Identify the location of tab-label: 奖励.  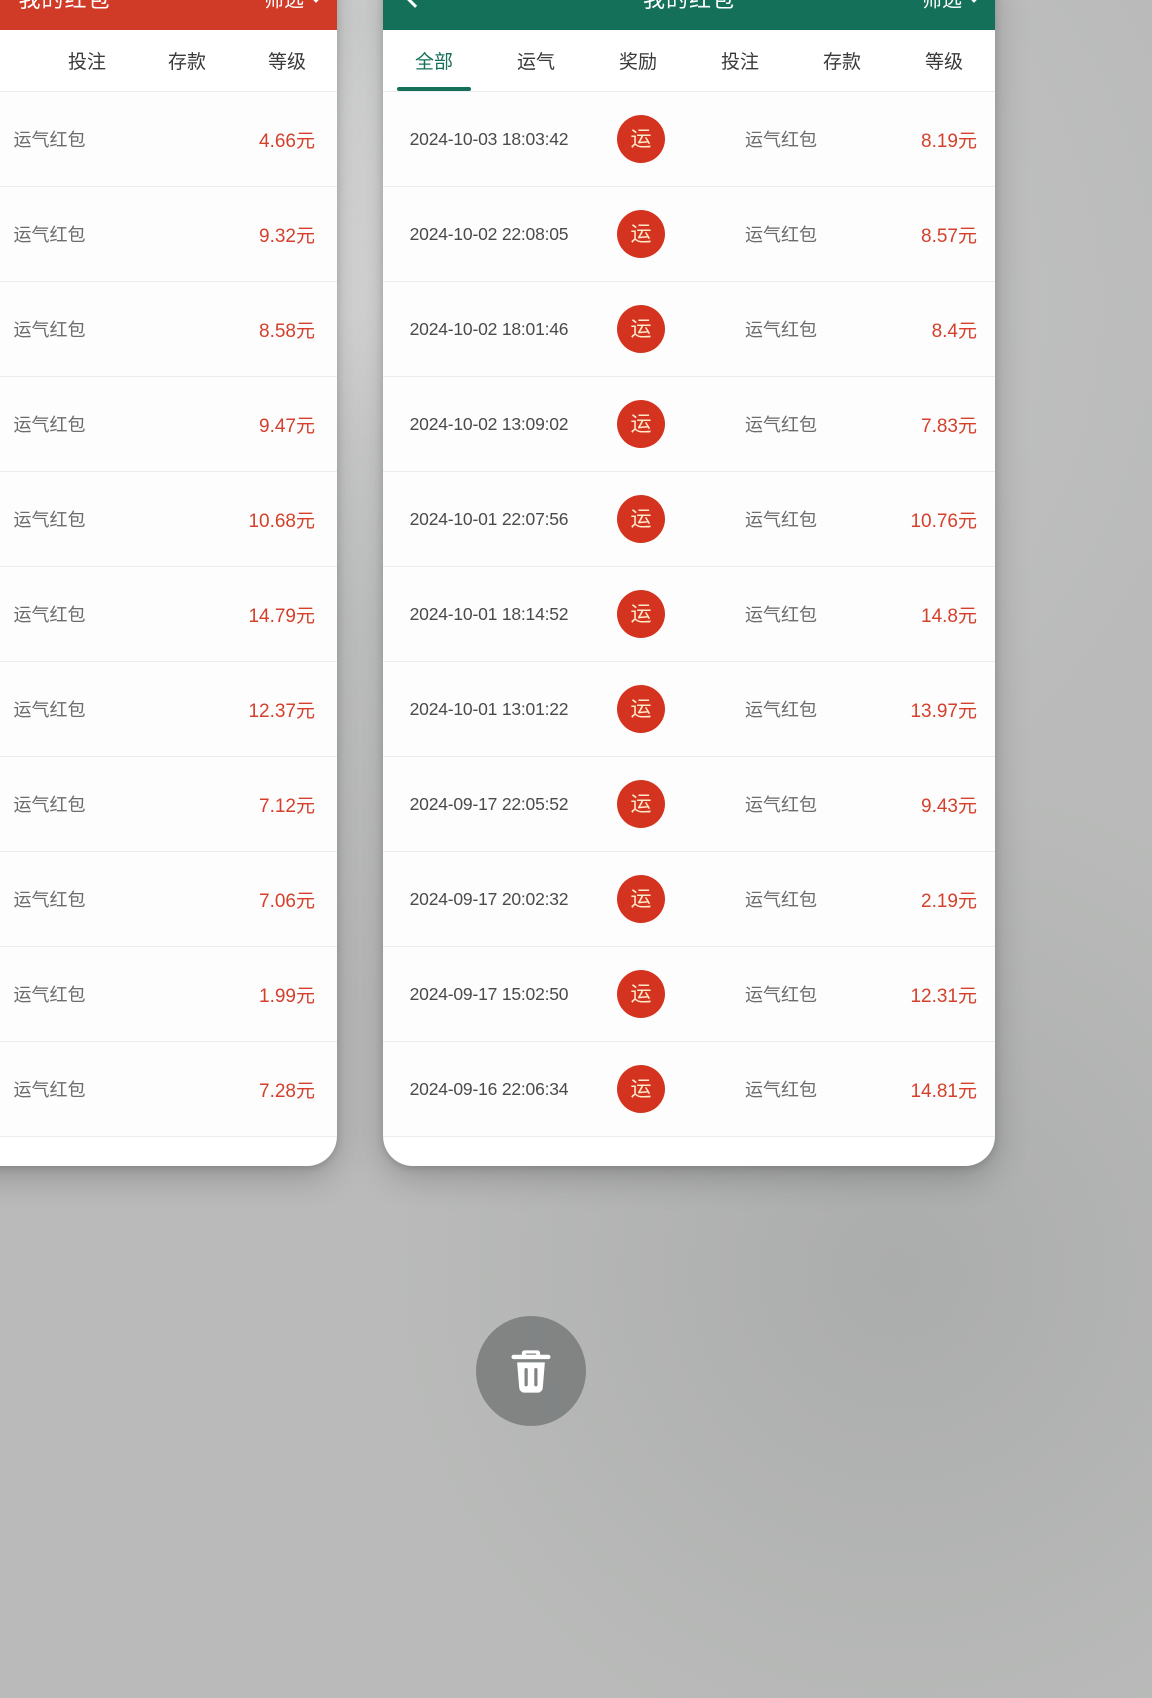
(637, 62).